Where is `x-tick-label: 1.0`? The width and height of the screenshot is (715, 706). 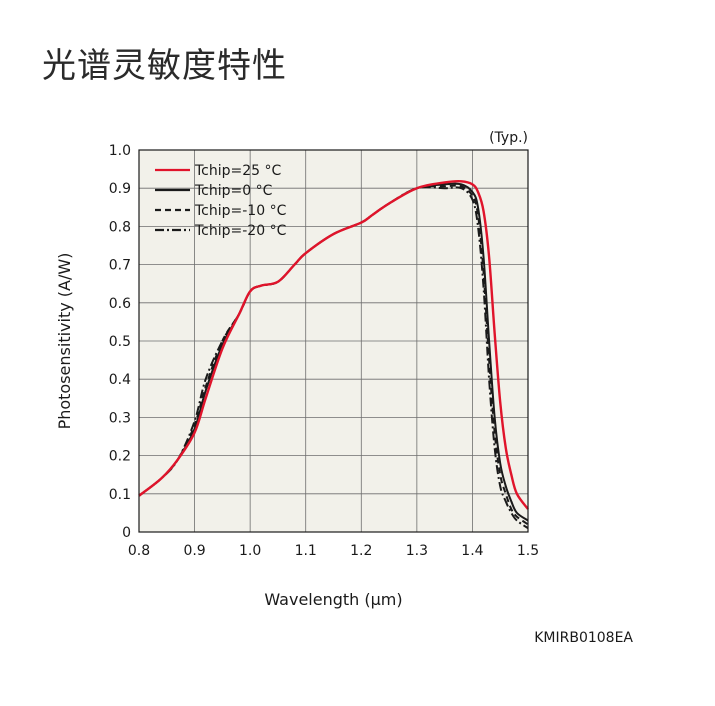
x-tick-label: 1.0 is located at coordinates (250, 551).